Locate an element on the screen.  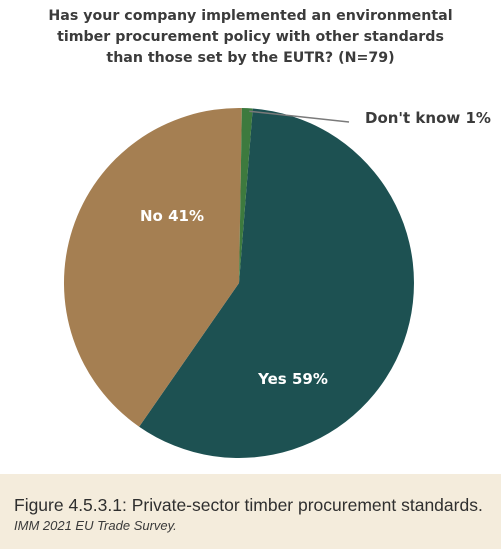
figure-caption-source: IMM 2021 EU Trade Survey. is located at coordinates (95, 525).